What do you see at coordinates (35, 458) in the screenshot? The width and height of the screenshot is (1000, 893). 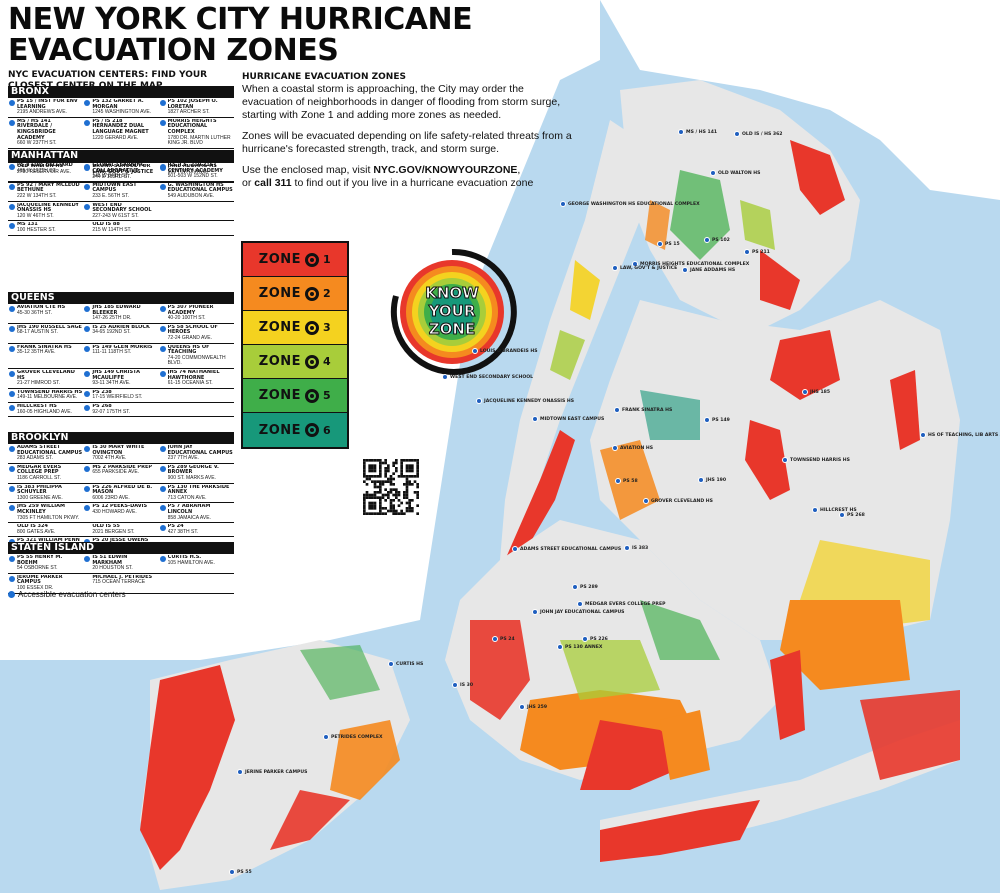 I see `center-address: 283 ADAMS ST.` at bounding box center [35, 458].